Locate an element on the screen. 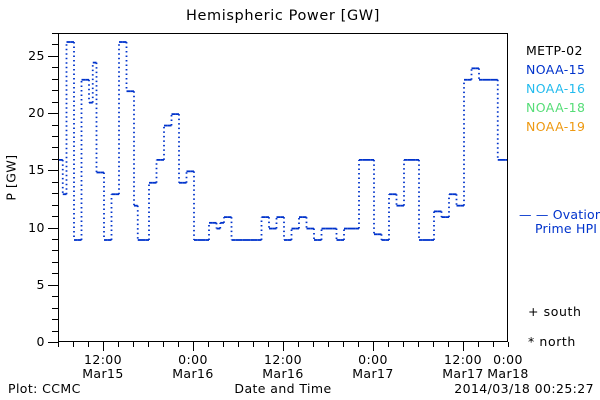 The height and width of the screenshot is (400, 600). legend-item-noaa-18: NOAA-18 is located at coordinates (556, 107).